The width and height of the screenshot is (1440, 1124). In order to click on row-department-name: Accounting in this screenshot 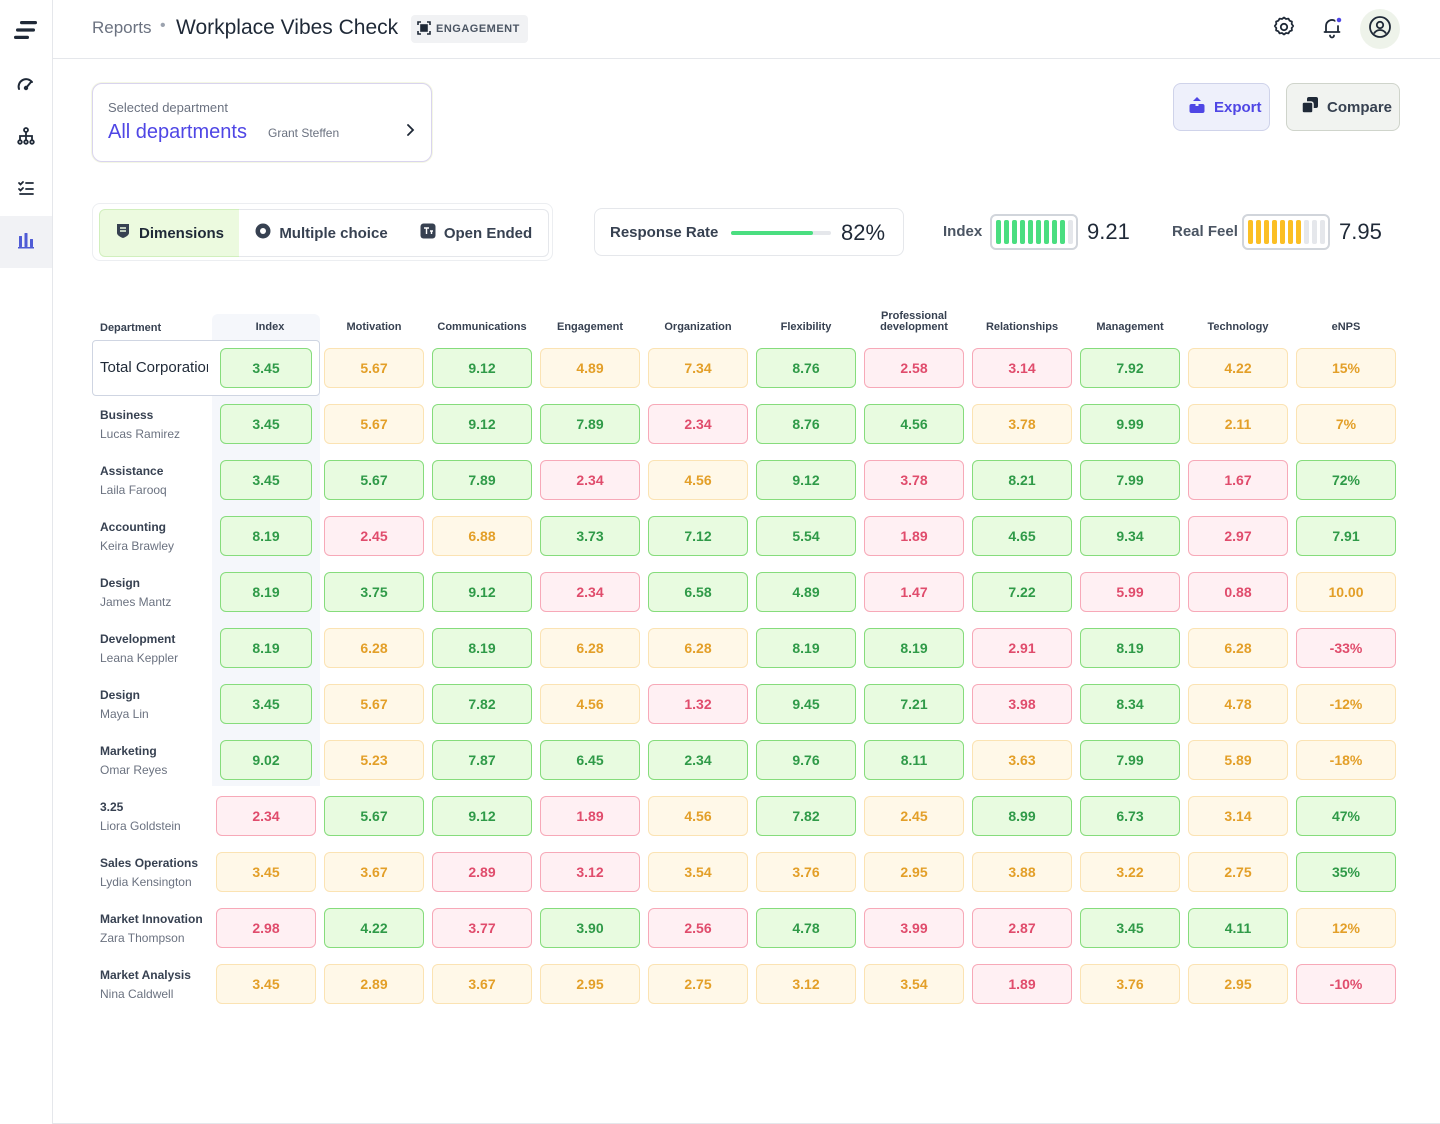, I will do `click(133, 527)`.